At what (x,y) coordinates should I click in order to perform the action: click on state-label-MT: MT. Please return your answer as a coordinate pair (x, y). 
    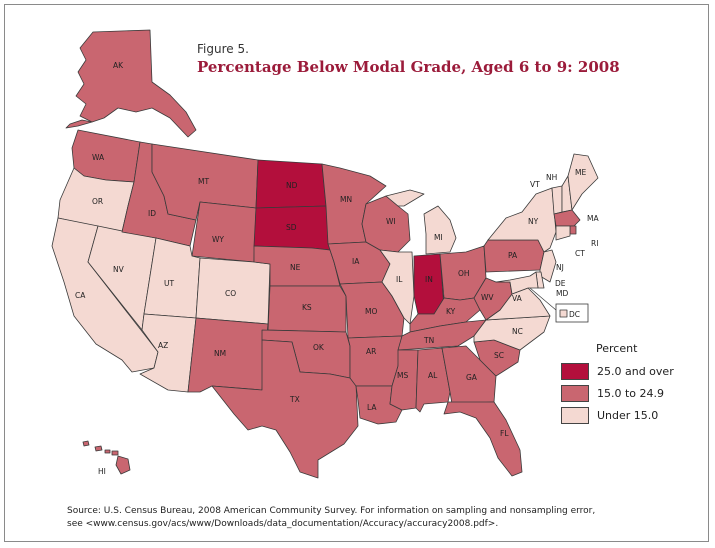
    Looking at the image, I should click on (203, 181).